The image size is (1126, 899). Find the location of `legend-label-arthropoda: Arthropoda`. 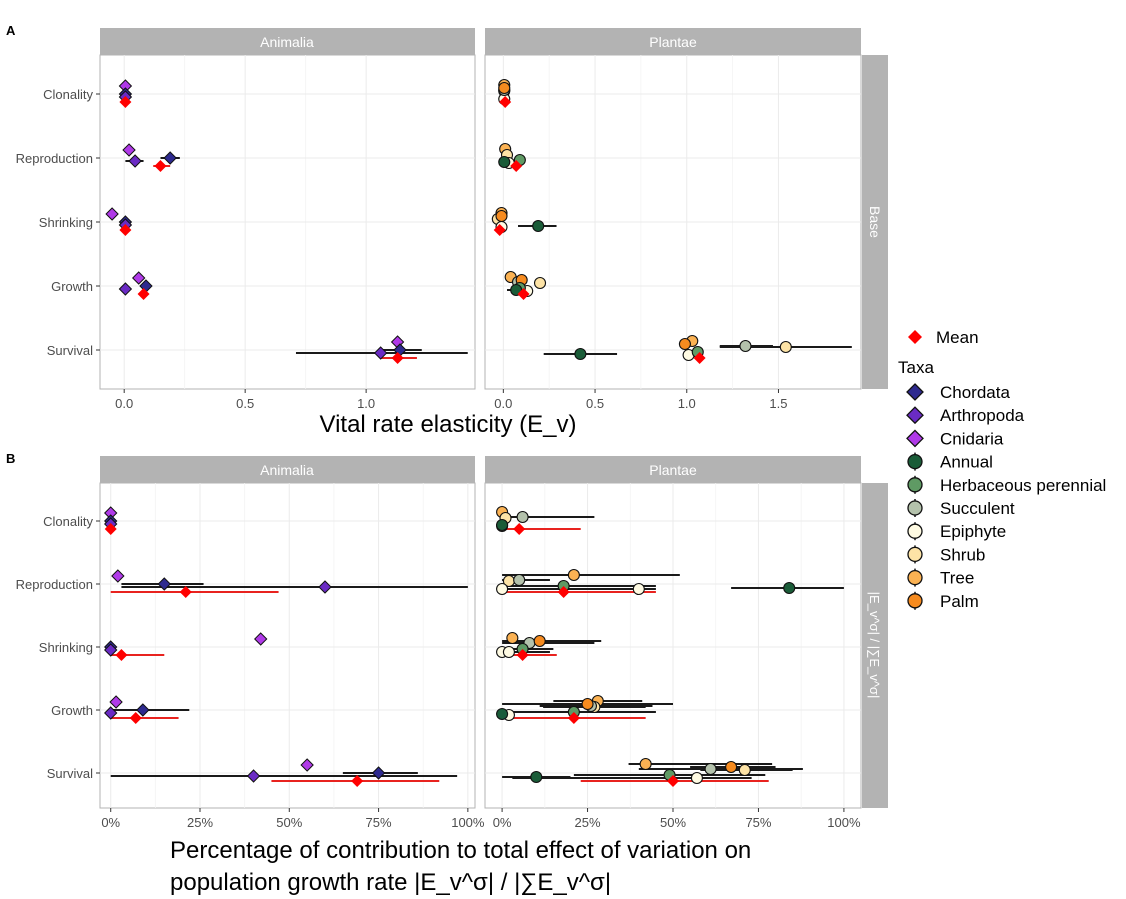

legend-label-arthropoda: Arthropoda is located at coordinates (982, 415).